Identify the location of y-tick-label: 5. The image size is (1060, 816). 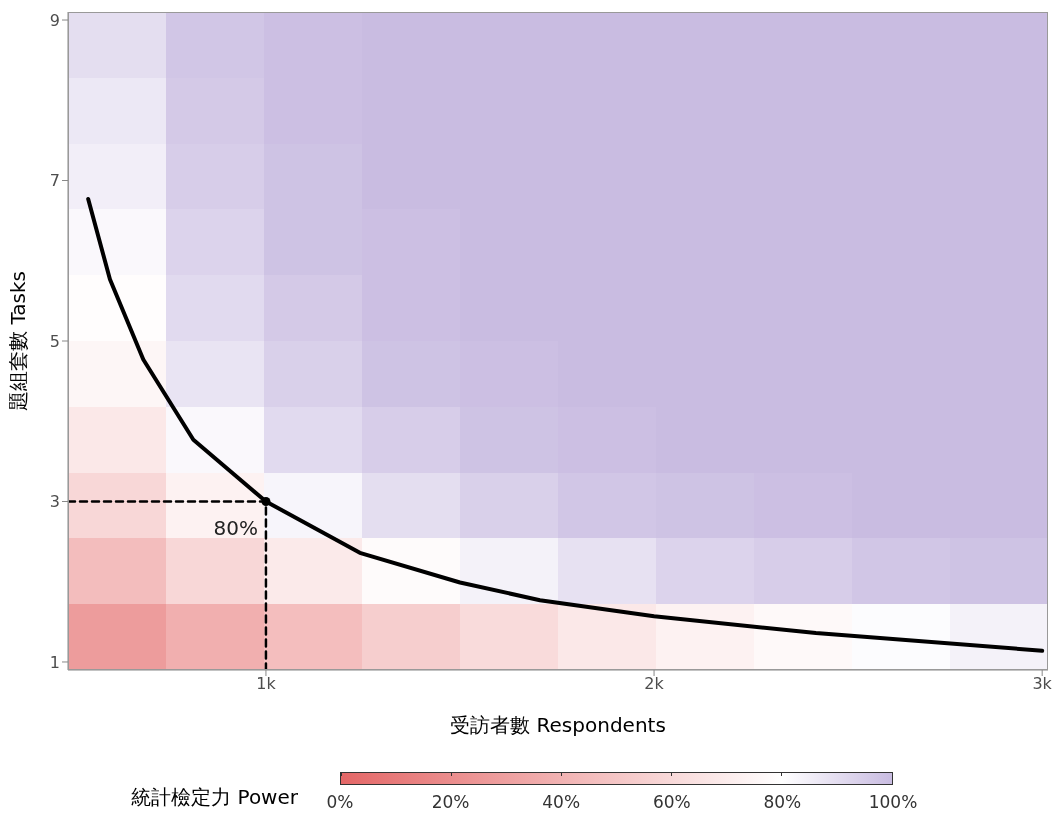
(54, 341).